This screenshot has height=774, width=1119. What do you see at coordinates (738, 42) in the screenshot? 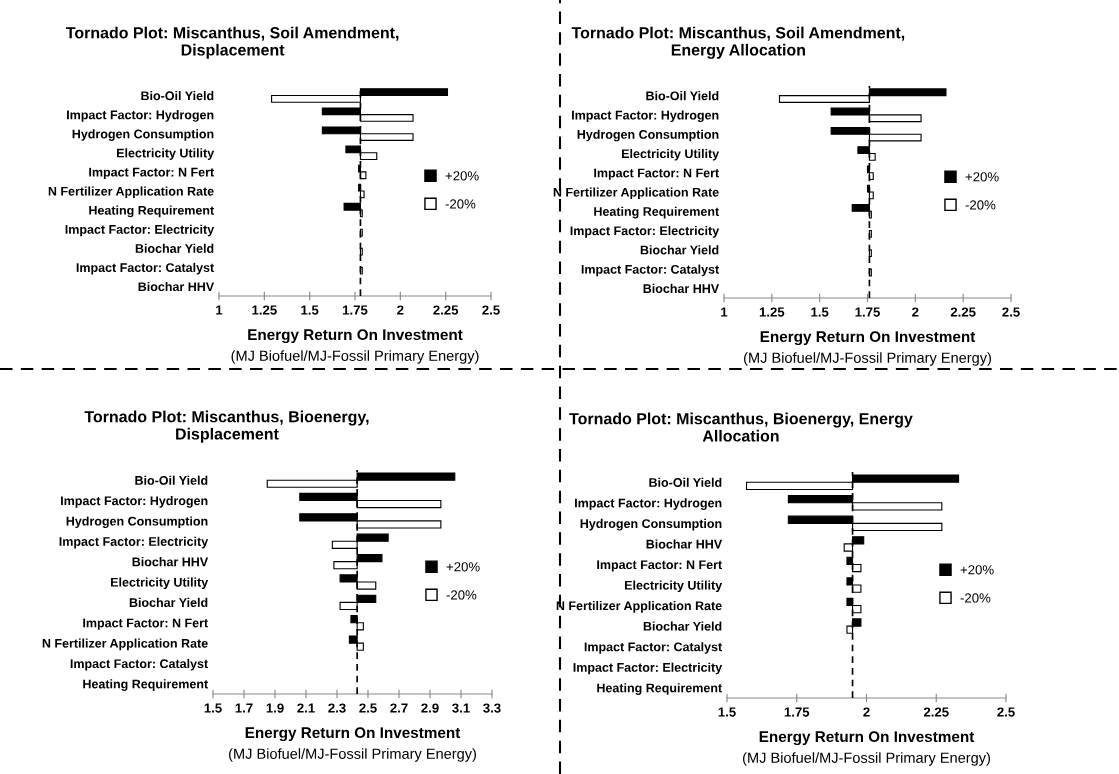
I see `chart-title: Tornado Plot: Miscanthus, Soil Amendment, Energy Allocation` at bounding box center [738, 42].